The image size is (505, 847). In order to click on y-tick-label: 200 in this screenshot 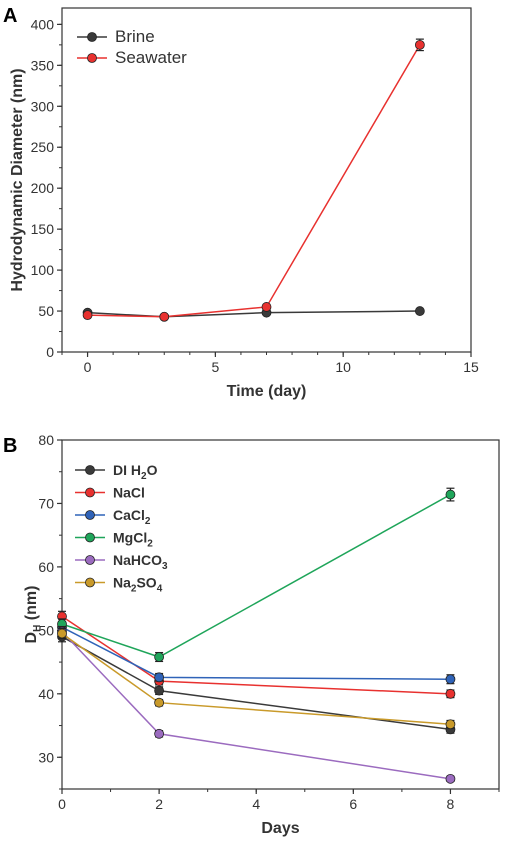, I will do `click(43, 188)`.